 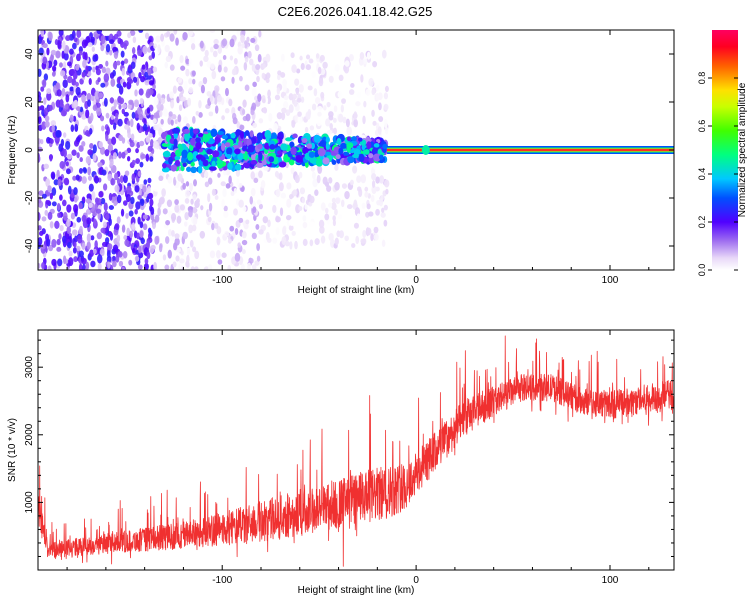 What do you see at coordinates (29, 245) in the screenshot?
I see `heatmap-y-tick-label: -40` at bounding box center [29, 245].